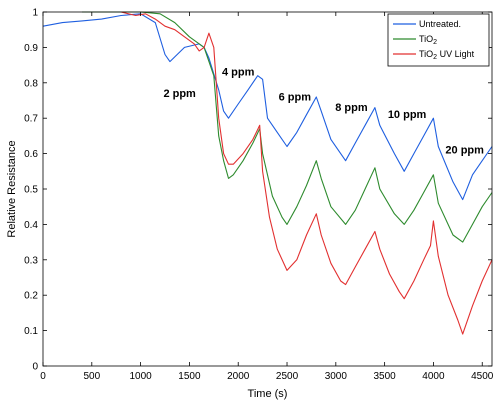 The height and width of the screenshot is (409, 501). Describe the element at coordinates (426, 54) in the screenshot. I see `legend-label-tio2uv-base: TiO` at that location.